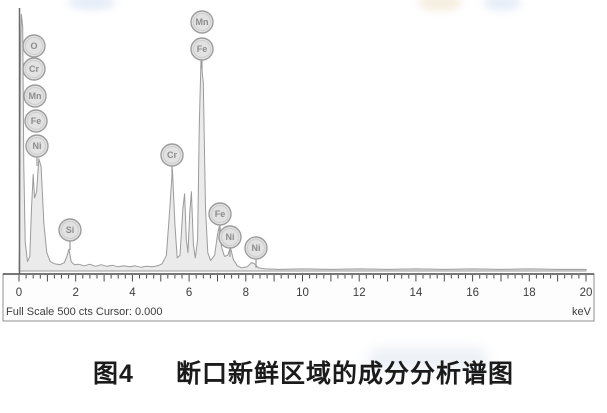 This screenshot has width=607, height=413. Describe the element at coordinates (84, 312) in the screenshot. I see `full-scale-status-text: Full Scale 500 cts Cursor: 0.000` at that location.